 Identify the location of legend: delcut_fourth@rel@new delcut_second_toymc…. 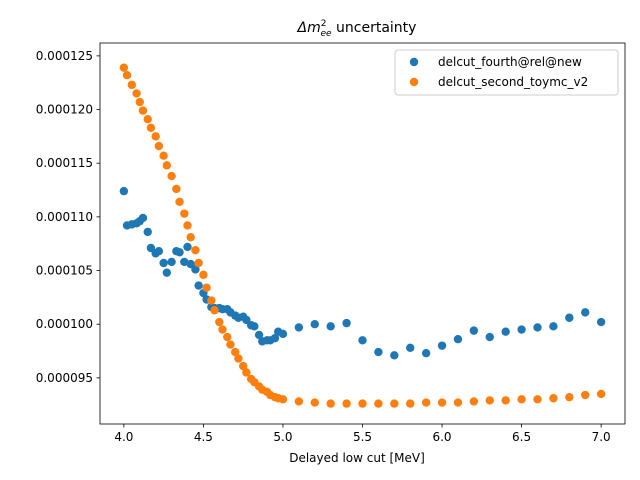
(506, 72).